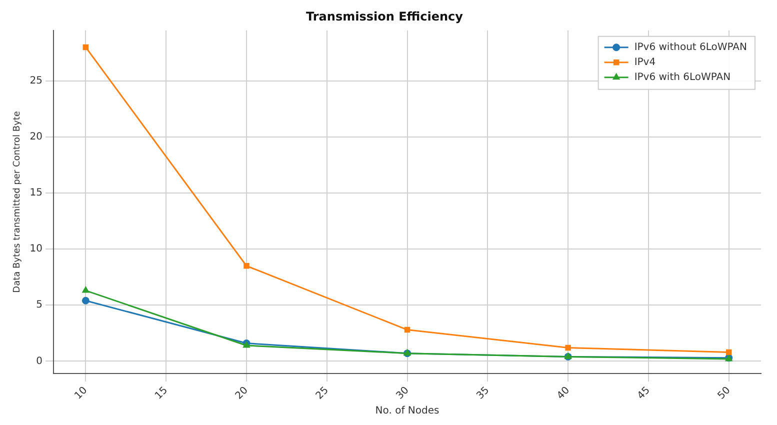 Image resolution: width=777 pixels, height=425 pixels. What do you see at coordinates (36, 137) in the screenshot?
I see `y-tick-label: 20` at bounding box center [36, 137].